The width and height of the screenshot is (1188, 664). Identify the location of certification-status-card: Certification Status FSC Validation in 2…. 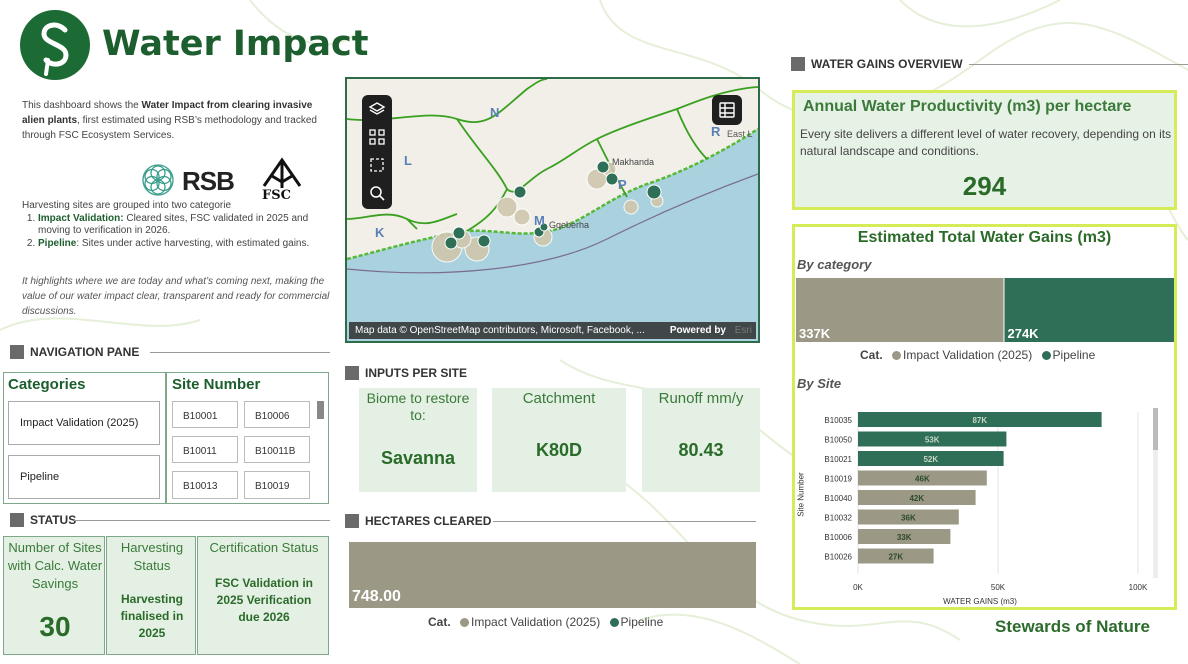
(263, 595).